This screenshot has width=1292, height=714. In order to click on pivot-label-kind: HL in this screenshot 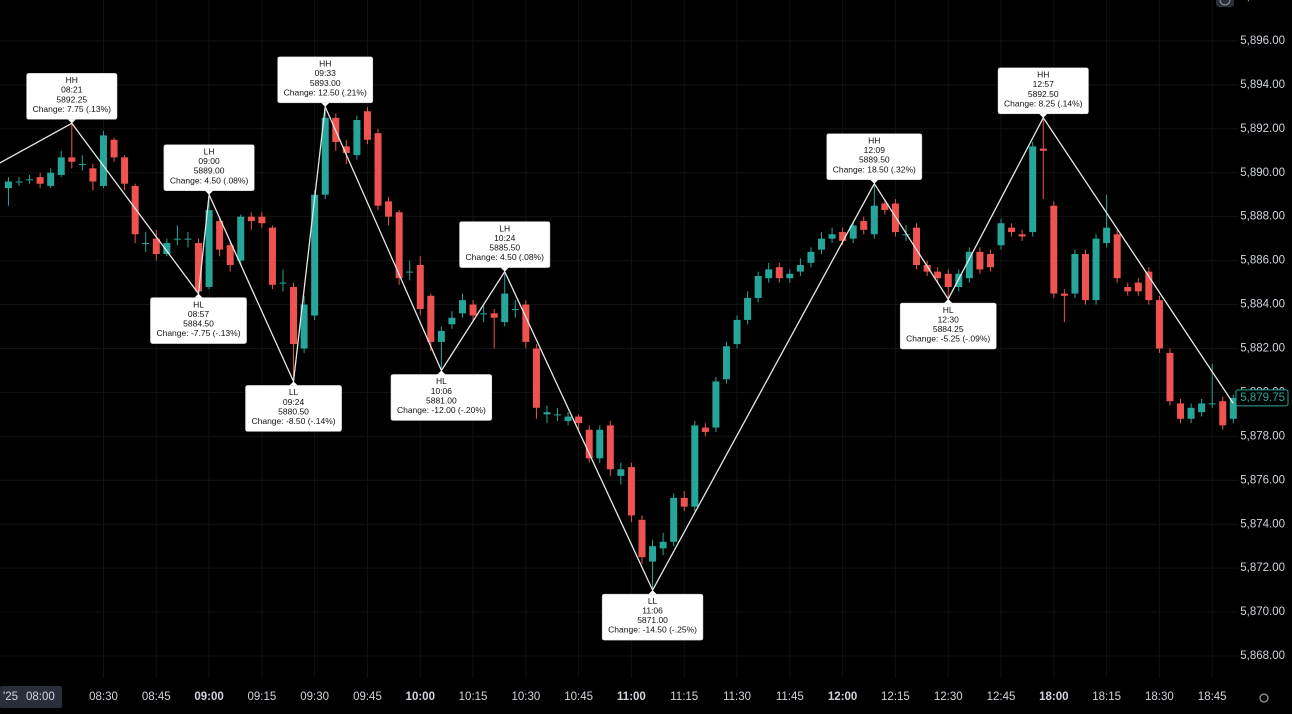, I will do `click(198, 304)`.